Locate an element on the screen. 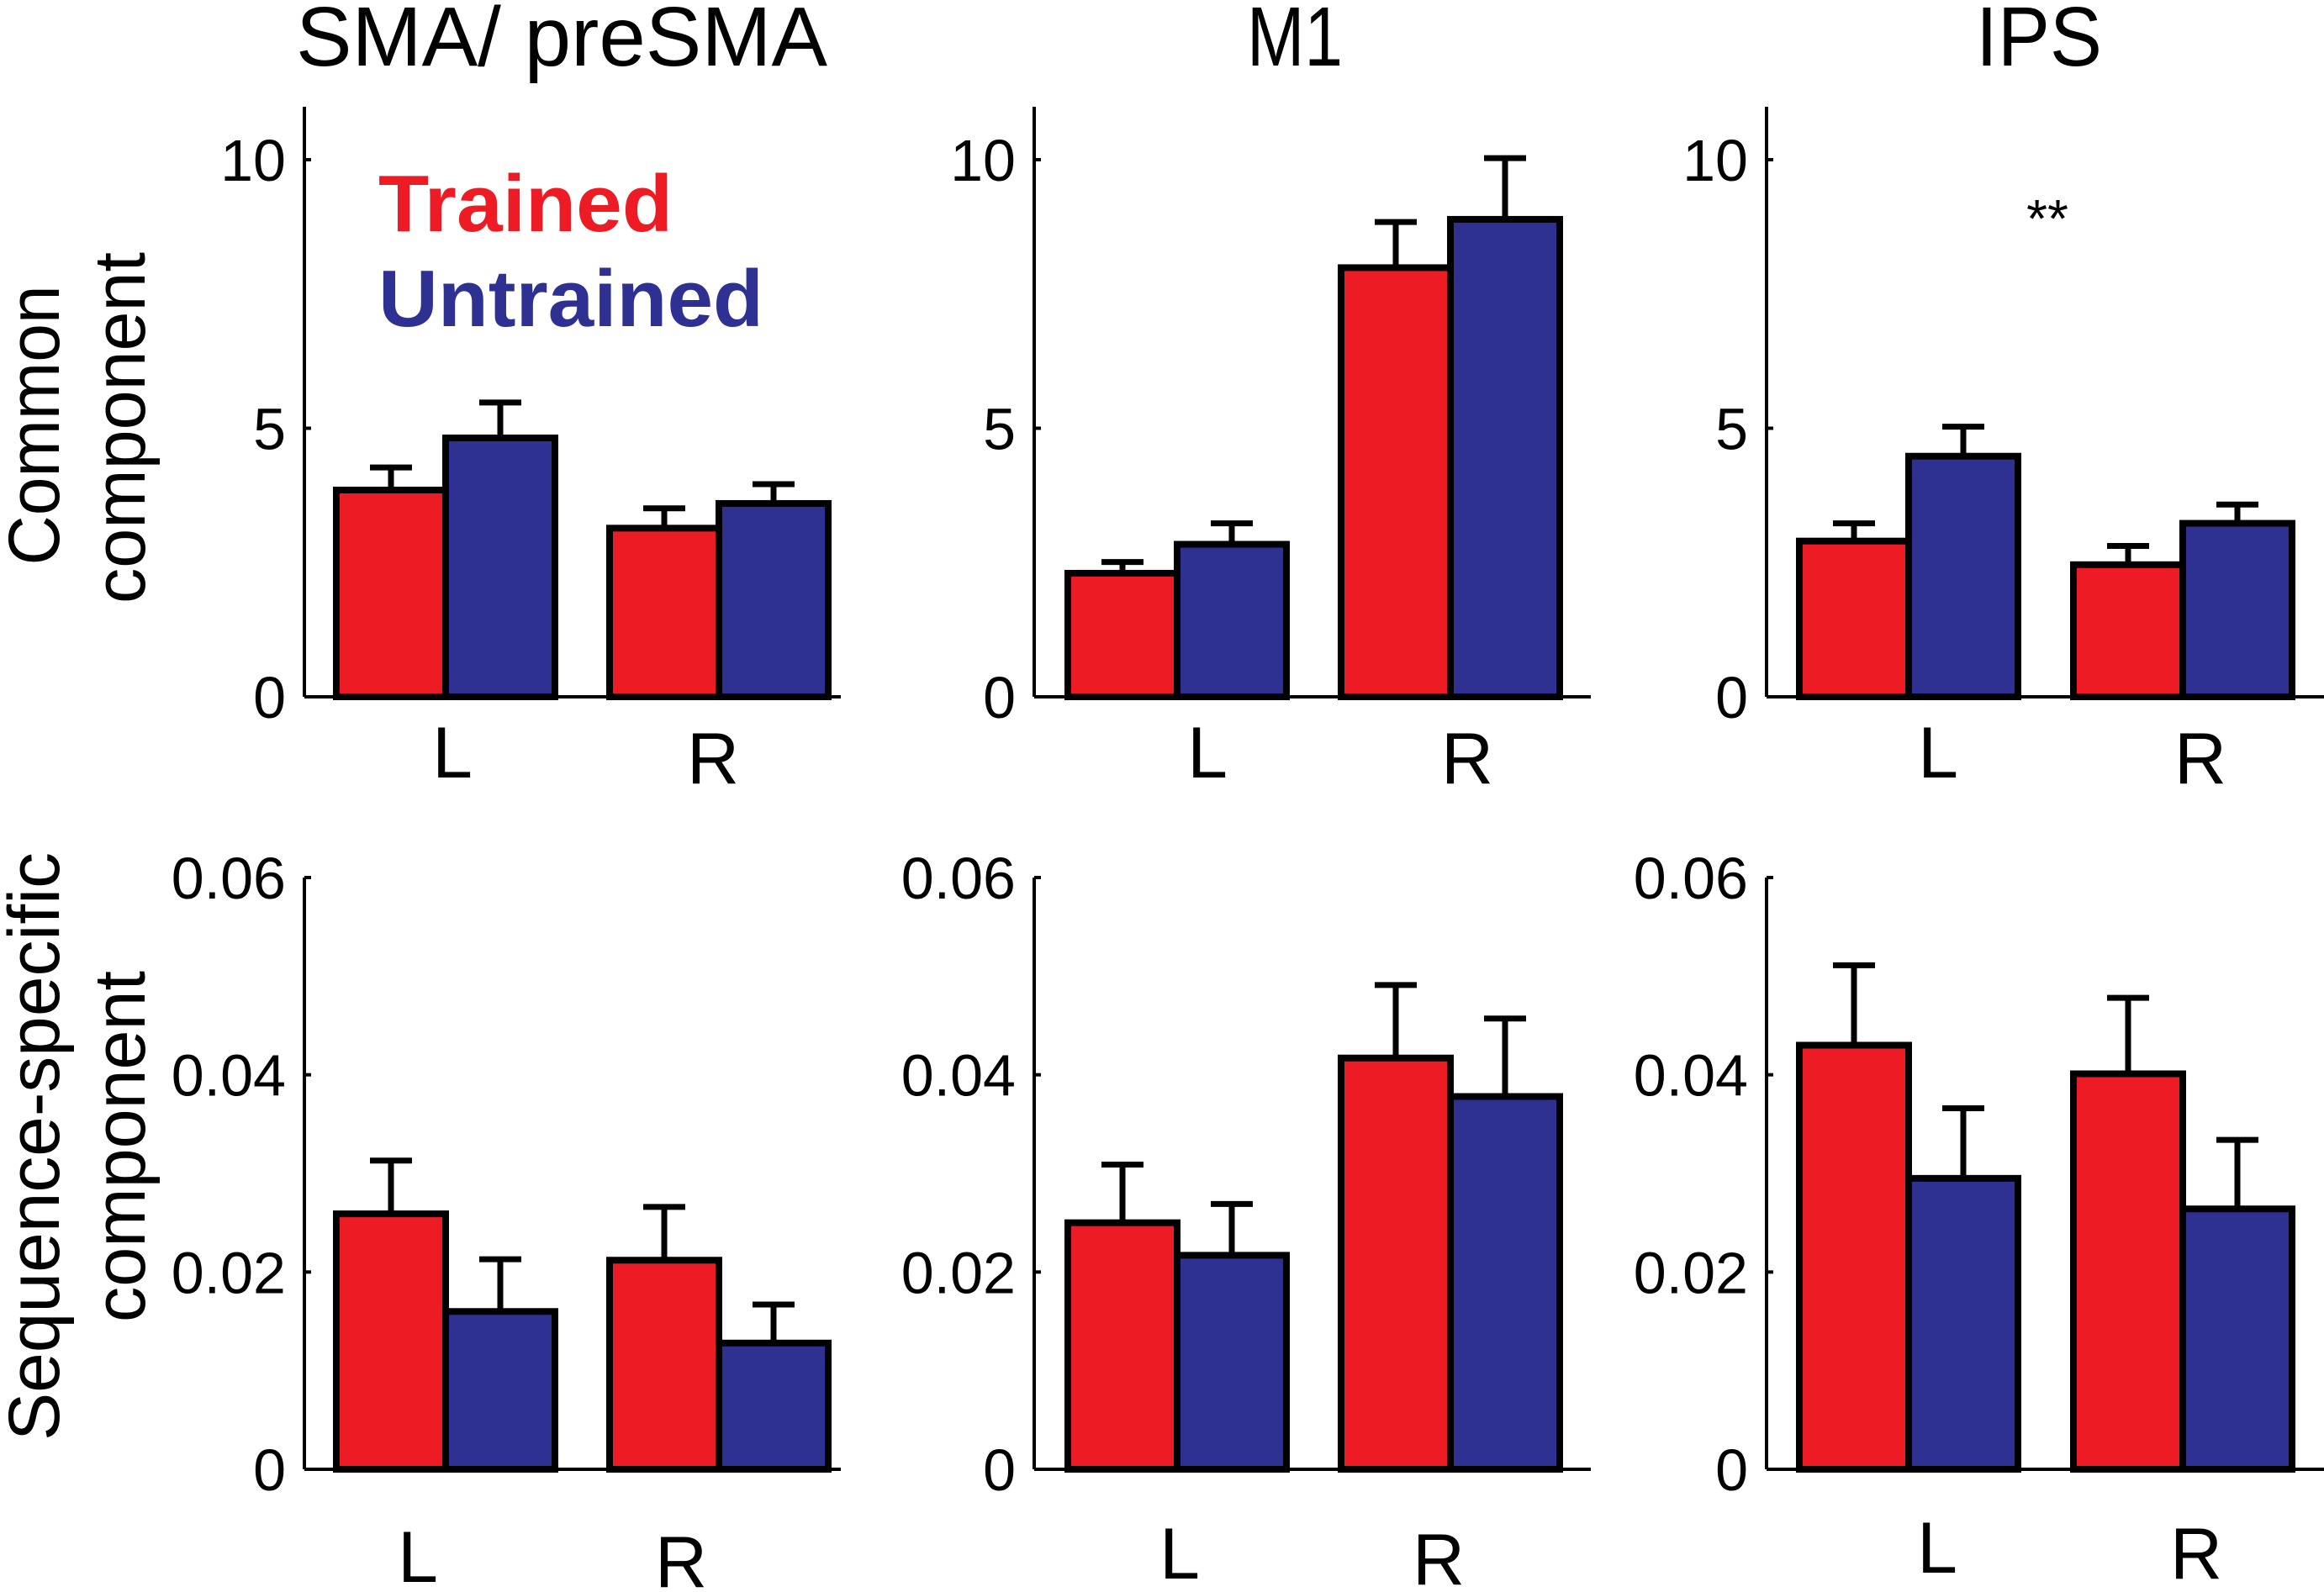 The image size is (2324, 1592). column-title-ips: IPS is located at coordinates (2039, 42).